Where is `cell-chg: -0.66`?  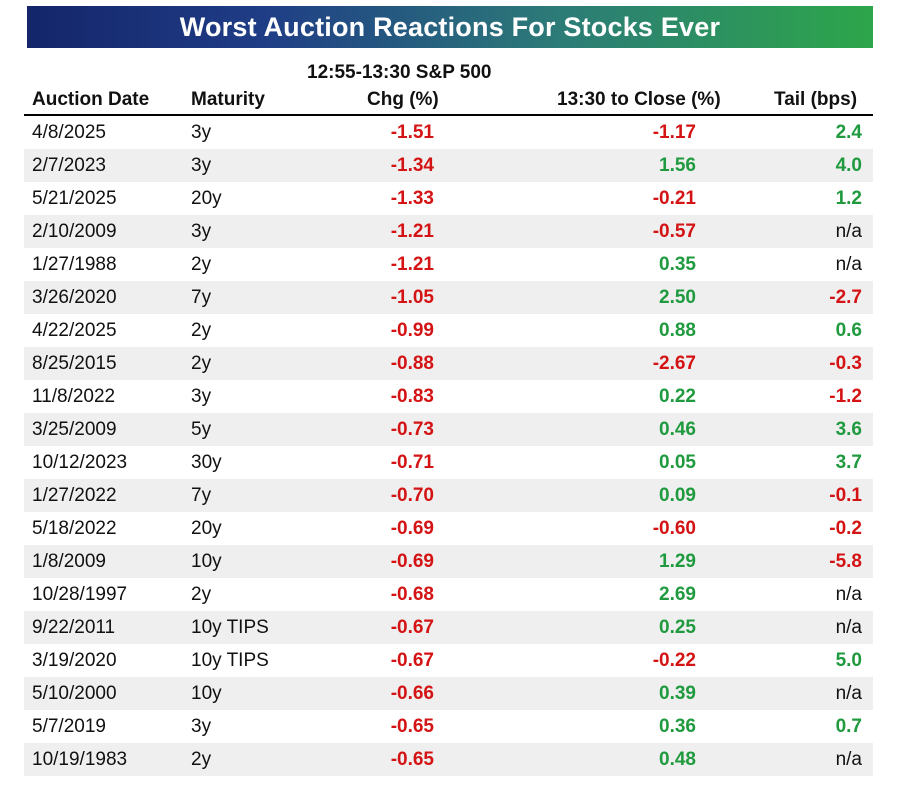
cell-chg: -0.66 is located at coordinates (394, 693).